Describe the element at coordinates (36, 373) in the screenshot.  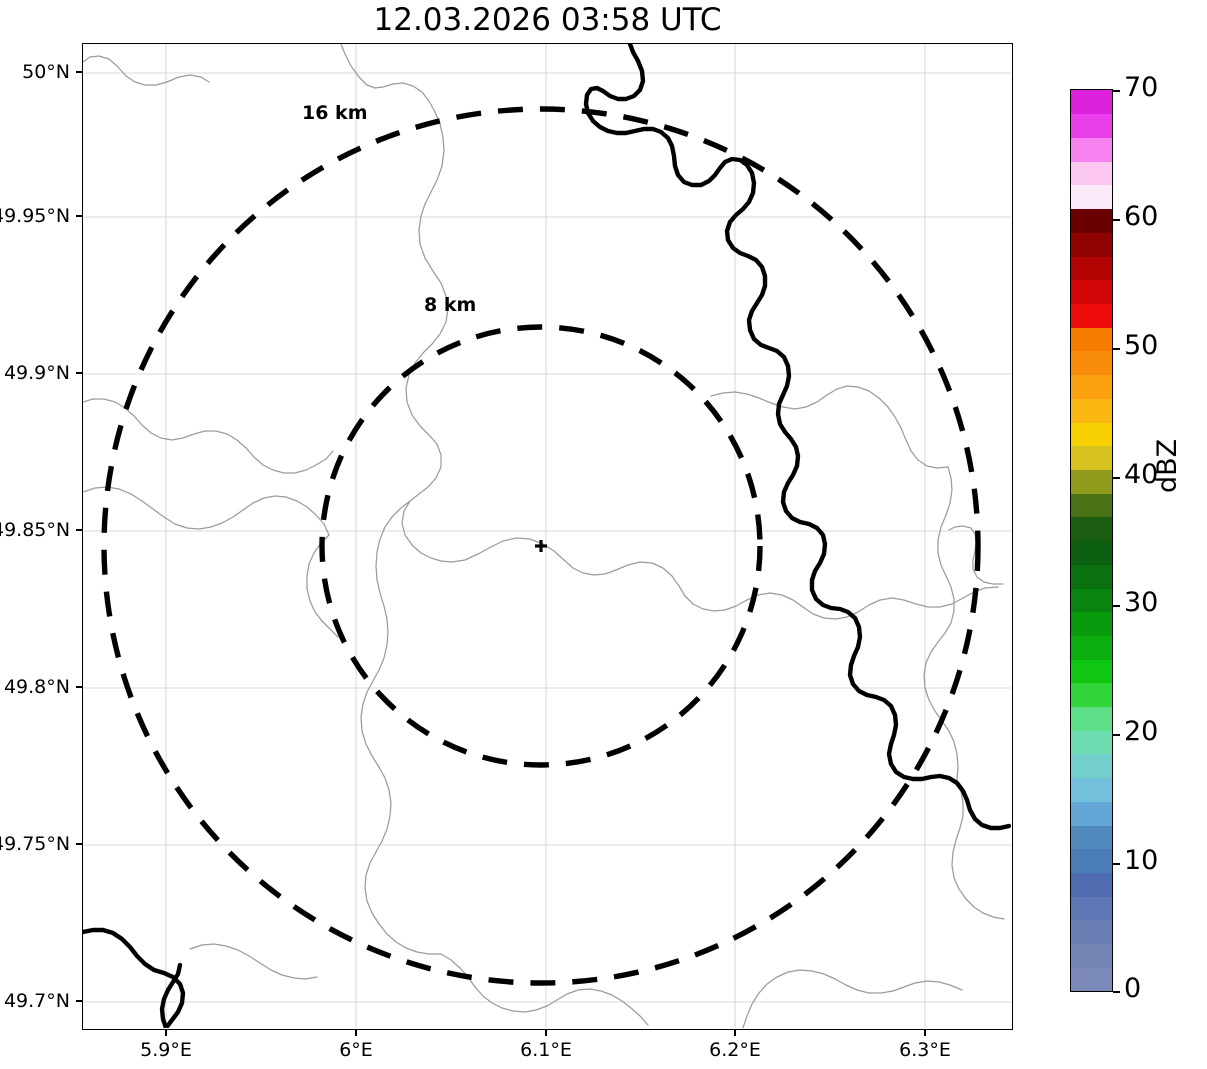
I see `ytick-label-499n: 49.9°N` at that location.